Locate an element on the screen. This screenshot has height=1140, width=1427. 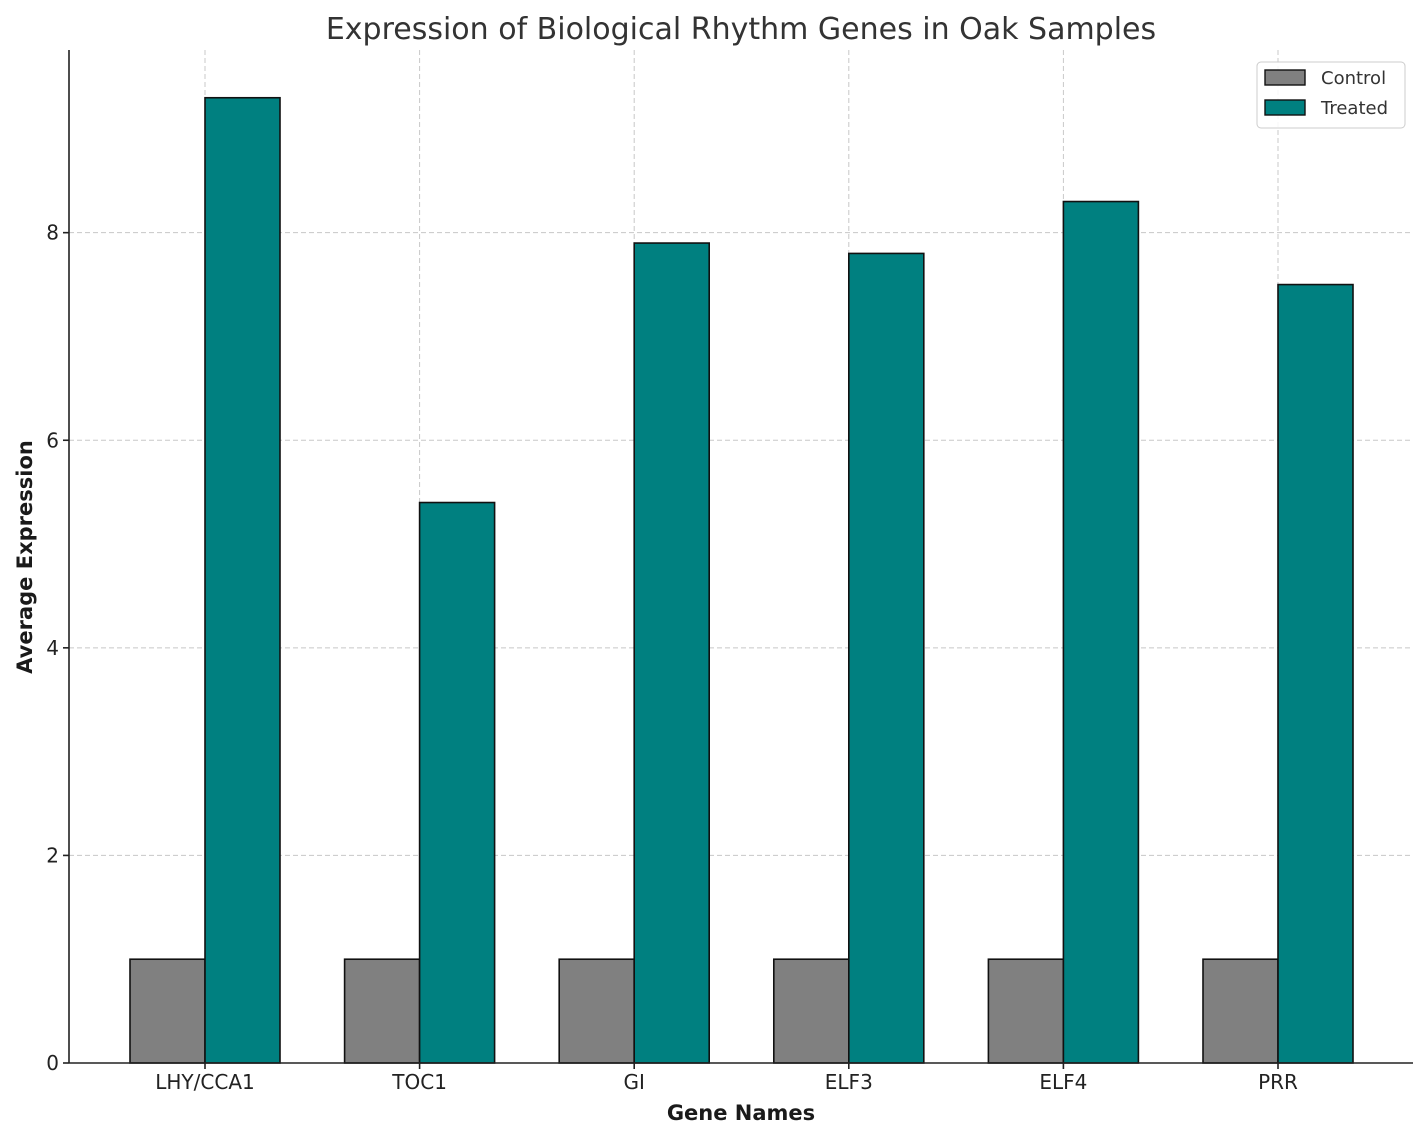
bar-control-elf3 is located at coordinates (811, 1011).